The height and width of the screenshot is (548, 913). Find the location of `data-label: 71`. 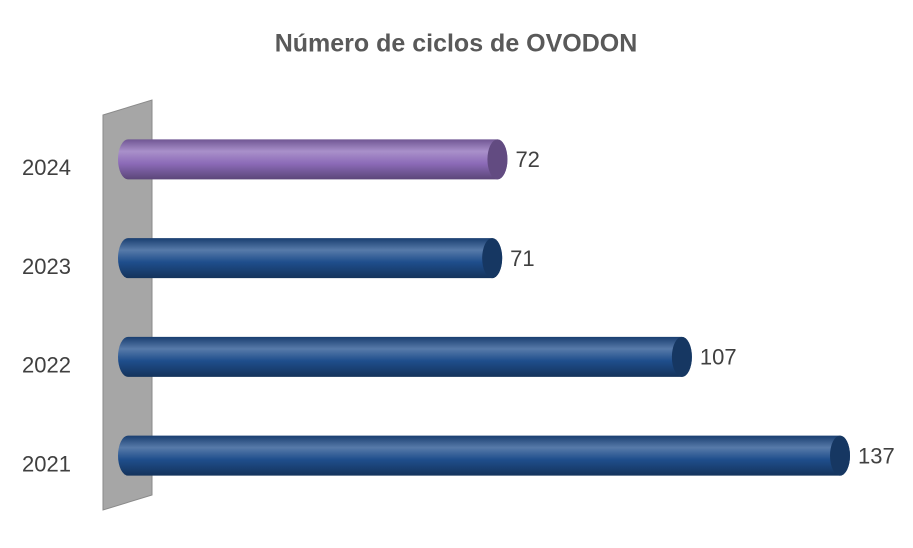

data-label: 71 is located at coordinates (522, 258).